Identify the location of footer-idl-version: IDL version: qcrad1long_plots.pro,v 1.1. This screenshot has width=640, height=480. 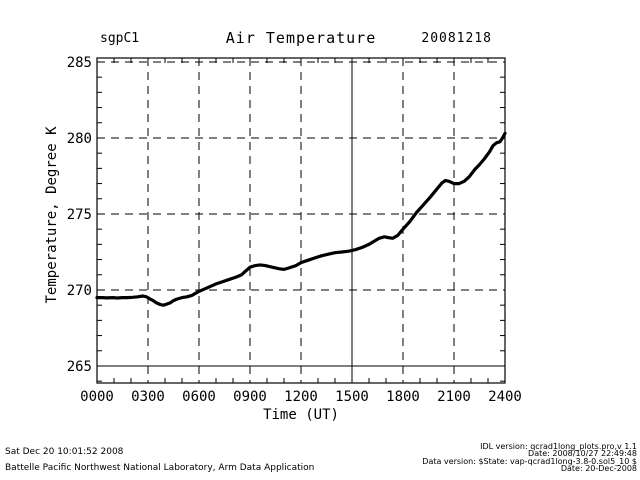
(558, 446).